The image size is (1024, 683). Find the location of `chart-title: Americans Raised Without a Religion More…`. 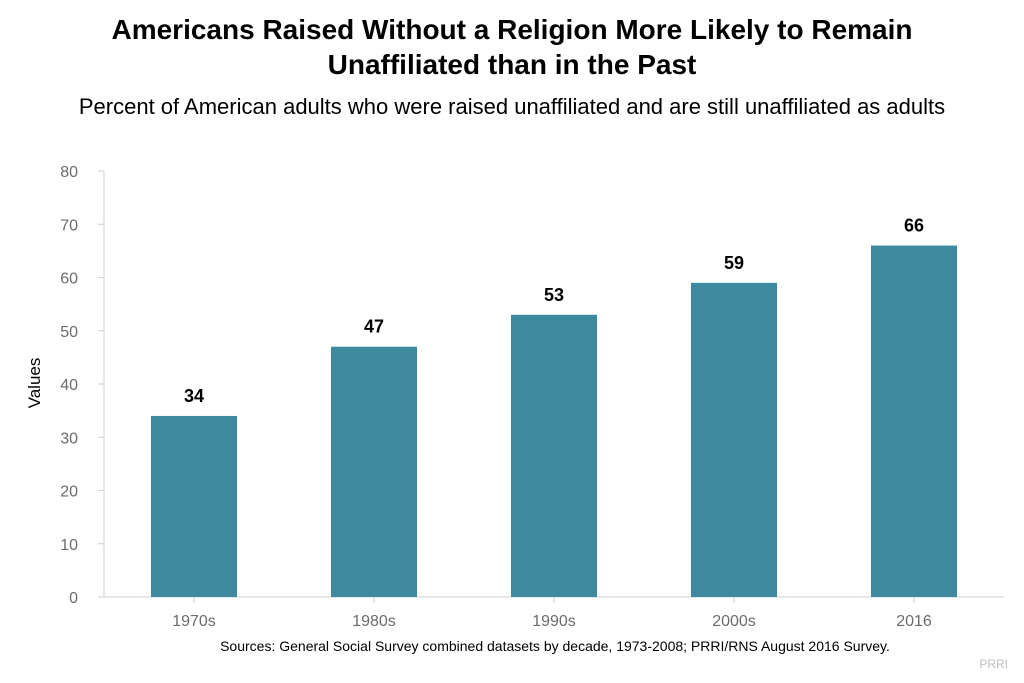

chart-title: Americans Raised Without a Religion More… is located at coordinates (512, 47).